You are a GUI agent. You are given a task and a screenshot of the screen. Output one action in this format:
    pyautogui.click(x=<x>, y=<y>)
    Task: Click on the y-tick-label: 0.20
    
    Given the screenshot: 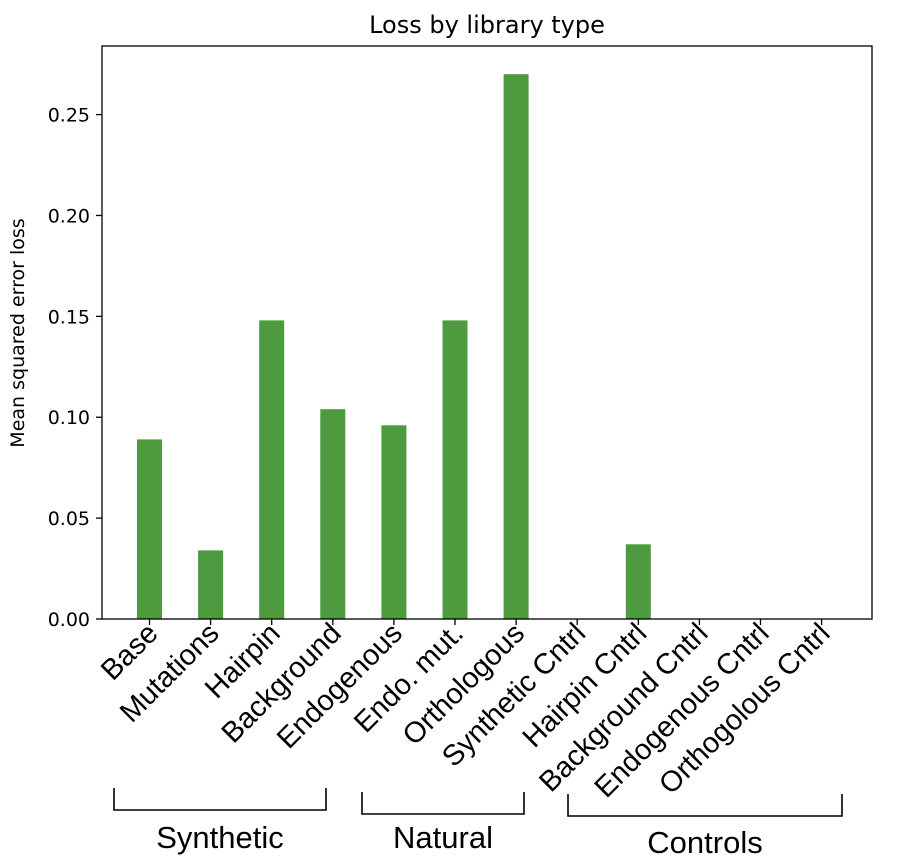 What is the action you would take?
    pyautogui.click(x=69, y=216)
    